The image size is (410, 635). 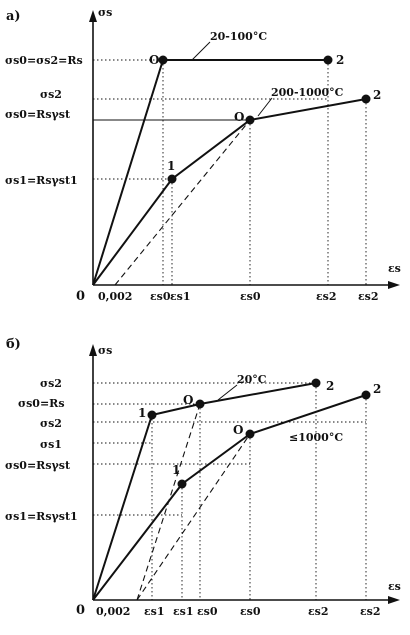 What do you see at coordinates (182, 202) in the screenshot?
I see `panel-a-dashed-line` at bounding box center [182, 202].